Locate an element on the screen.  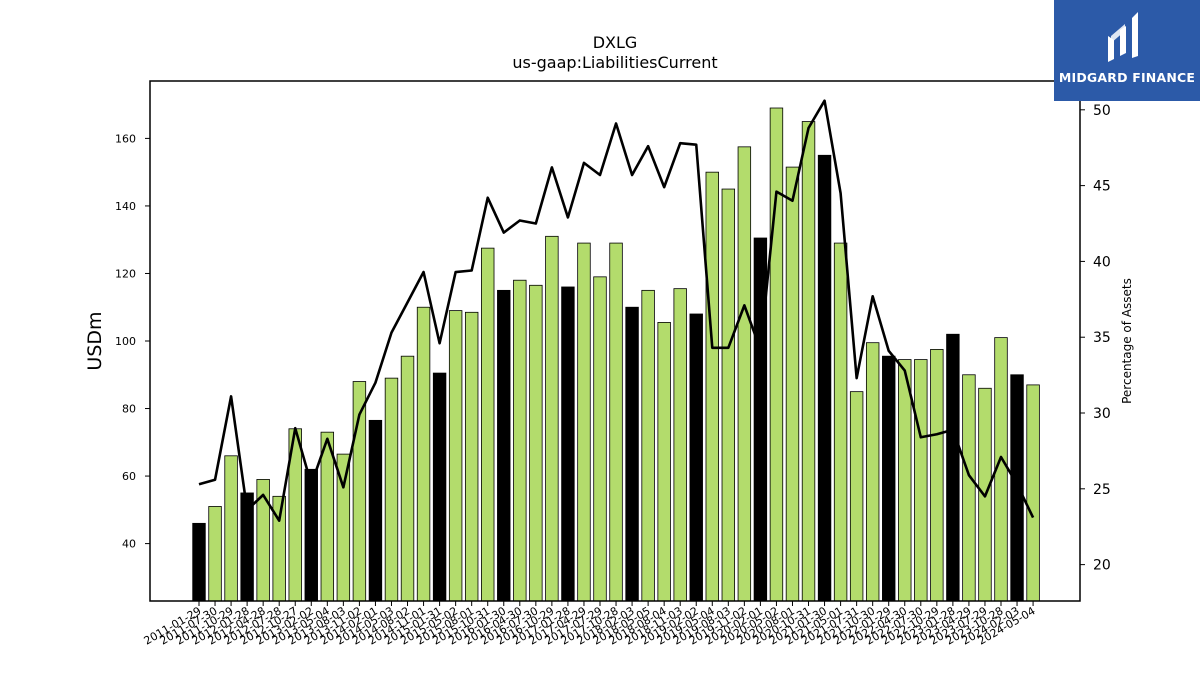
midgard-finance-logo: MIDGARD FINANCE is located at coordinates (1127, 50).